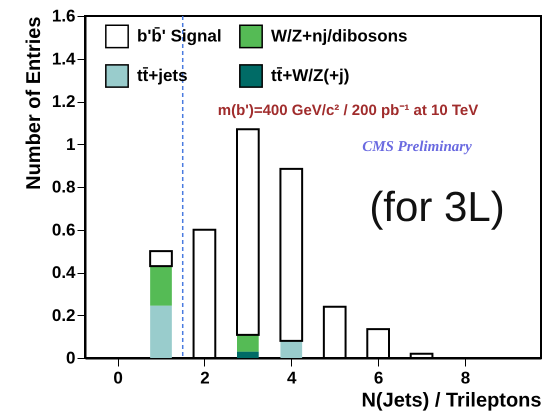 This screenshot has width=544, height=412. What do you see at coordinates (71, 358) in the screenshot?
I see `y-tick-label: 0` at bounding box center [71, 358].